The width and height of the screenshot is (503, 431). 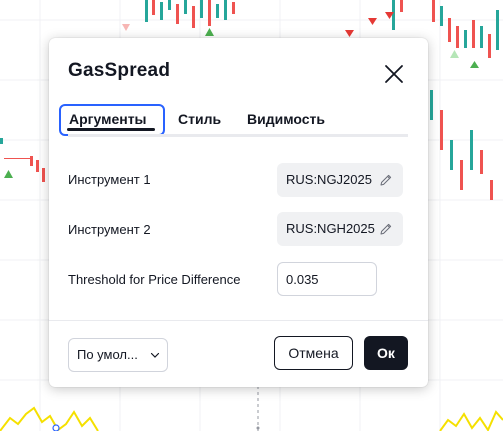 I want to click on dialog-title: GasSpread, so click(x=119, y=71).